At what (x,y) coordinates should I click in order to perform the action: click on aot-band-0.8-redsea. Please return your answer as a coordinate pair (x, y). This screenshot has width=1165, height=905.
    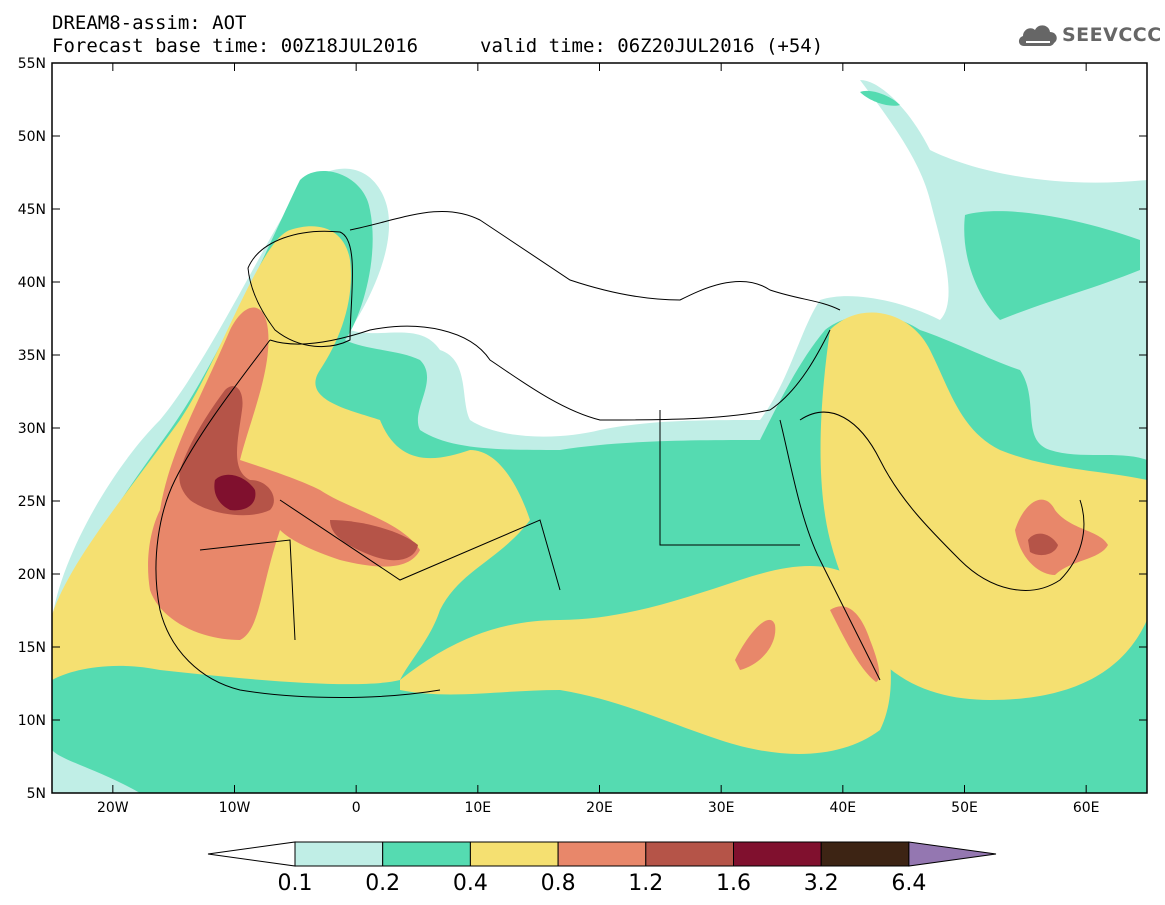
    Looking at the image, I should click on (855, 644).